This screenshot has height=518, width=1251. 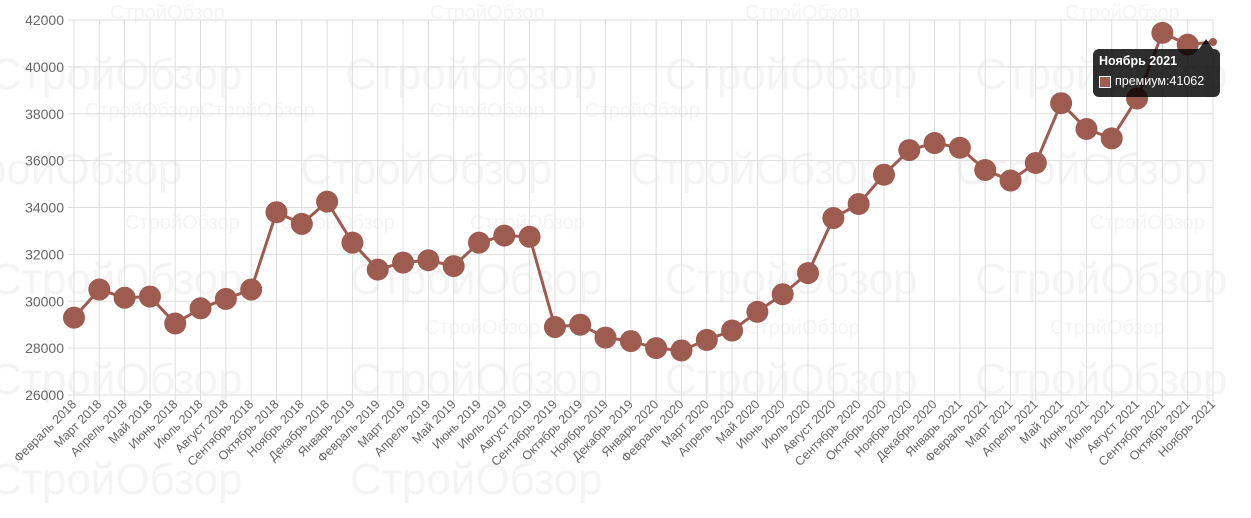 I want to click on y-tick-label: 42000, so click(x=44, y=20).